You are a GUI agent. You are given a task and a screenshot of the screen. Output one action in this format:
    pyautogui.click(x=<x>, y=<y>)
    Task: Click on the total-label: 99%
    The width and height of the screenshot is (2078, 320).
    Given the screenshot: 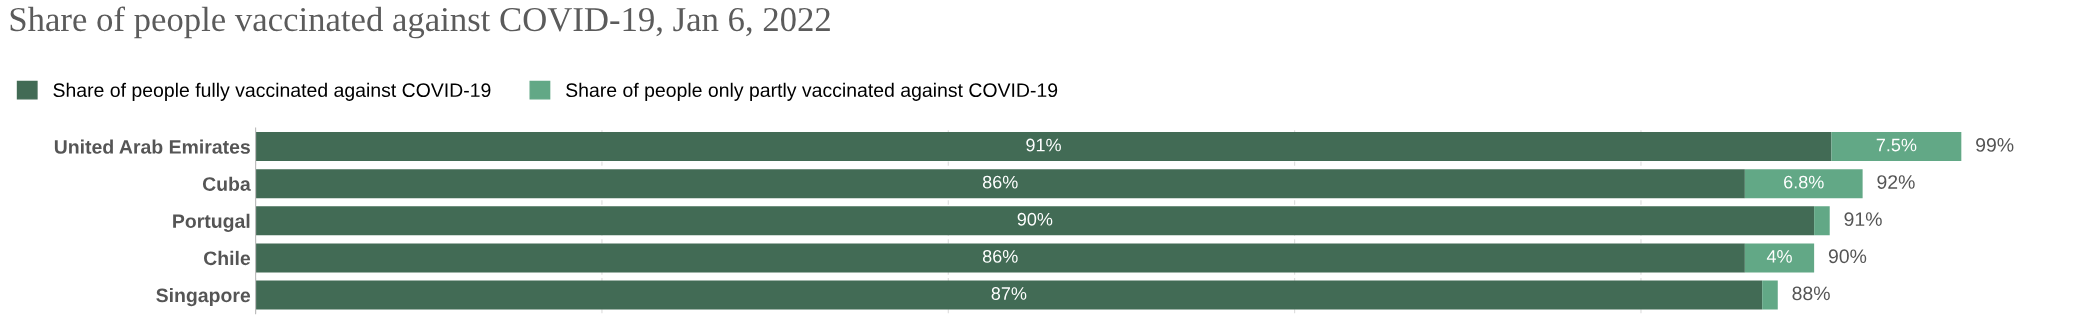 What is the action you would take?
    pyautogui.click(x=1995, y=145)
    